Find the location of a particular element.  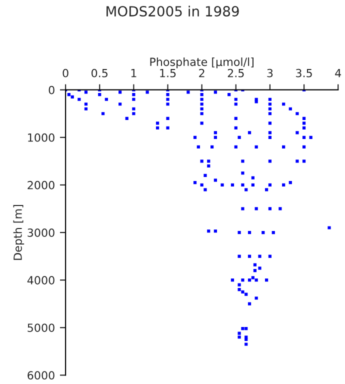

x-tick-label: 2.5 is located at coordinates (236, 73).